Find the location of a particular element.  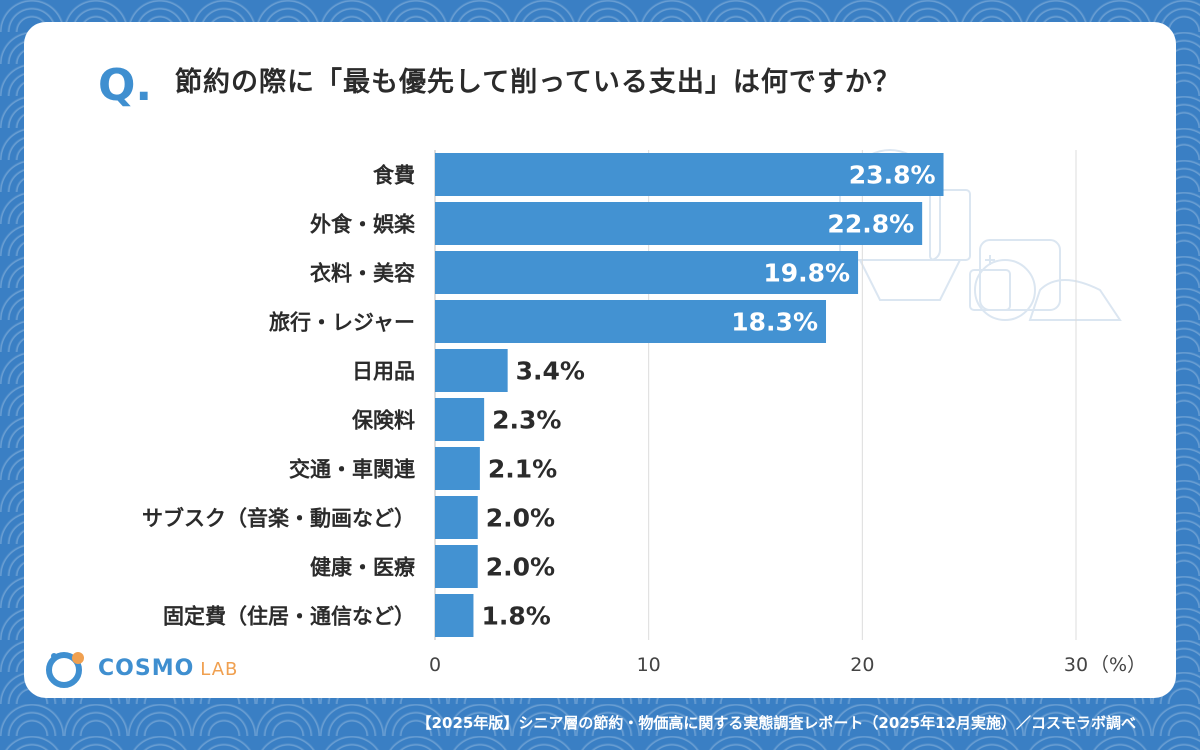

value-label: 3.4% is located at coordinates (550, 371).